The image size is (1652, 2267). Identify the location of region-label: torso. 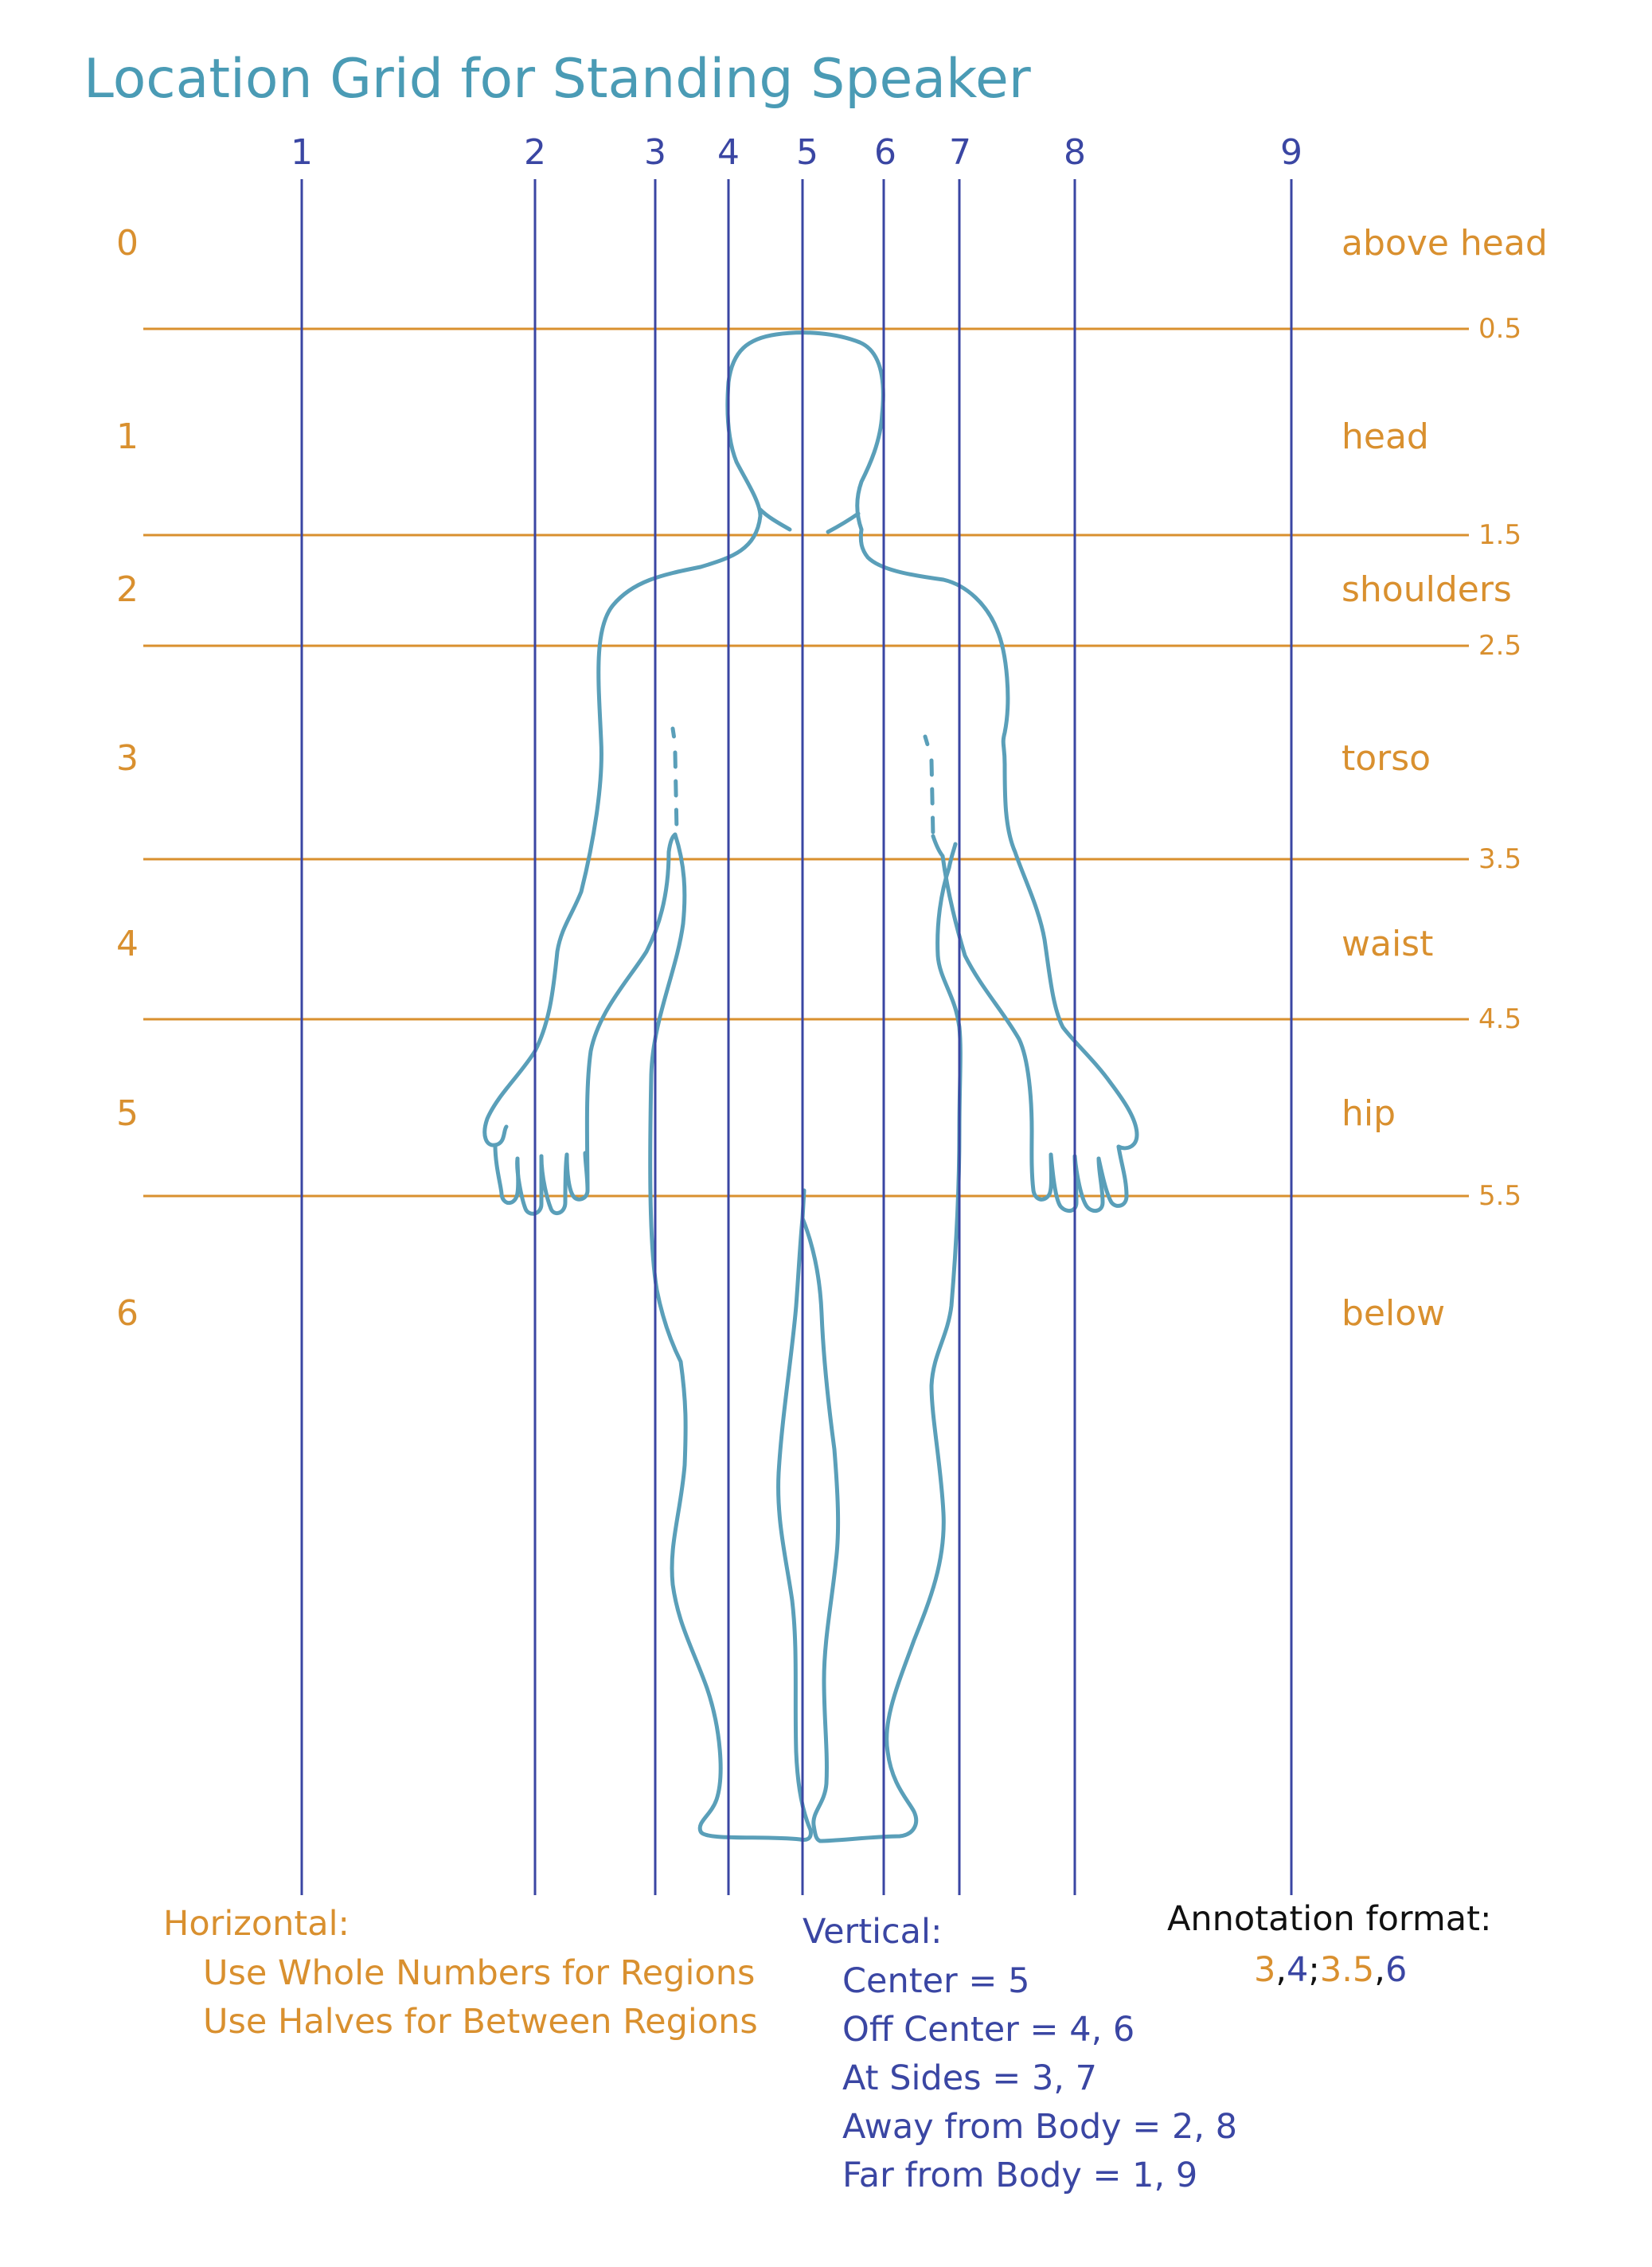
(1386, 758).